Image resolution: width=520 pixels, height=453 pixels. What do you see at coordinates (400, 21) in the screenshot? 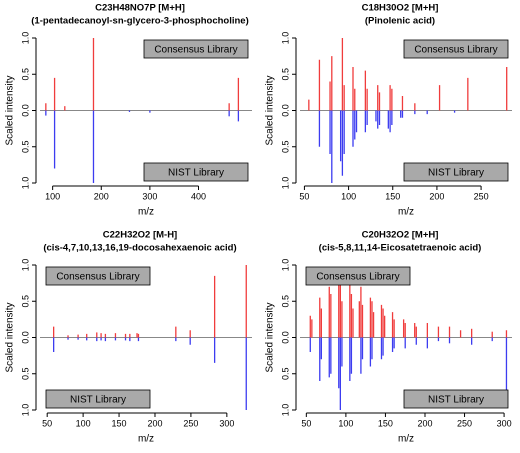
I see `panel-subtitle: (Pinolenic acid)` at bounding box center [400, 21].